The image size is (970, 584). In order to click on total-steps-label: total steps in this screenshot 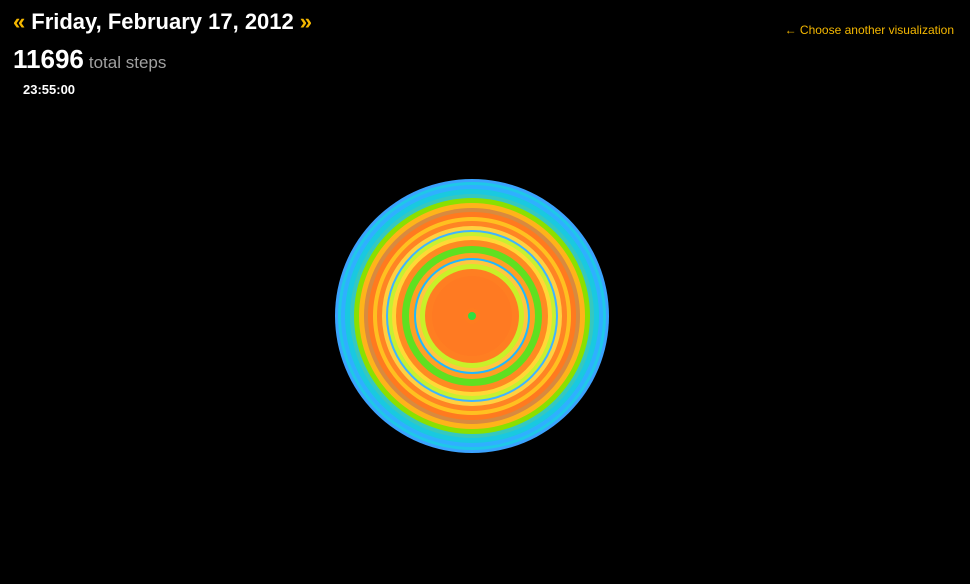, I will do `click(127, 62)`.